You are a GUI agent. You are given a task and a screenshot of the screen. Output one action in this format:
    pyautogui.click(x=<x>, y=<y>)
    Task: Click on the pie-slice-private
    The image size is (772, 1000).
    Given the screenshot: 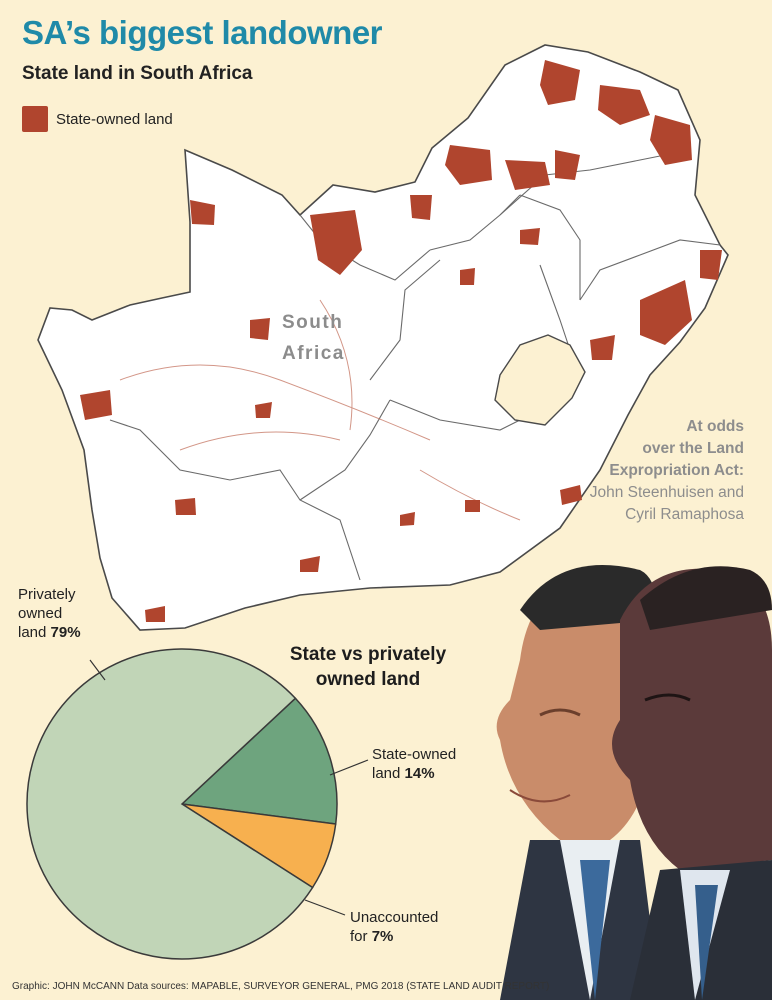 What is the action you would take?
    pyautogui.click(x=170, y=804)
    